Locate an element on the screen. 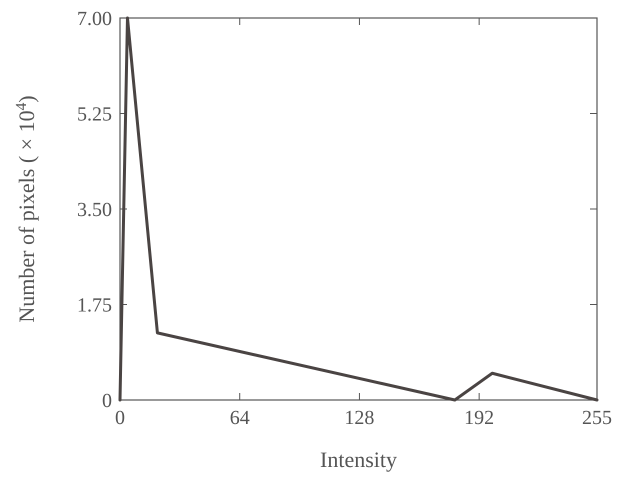 The width and height of the screenshot is (621, 479). y-tick-label: 7.00 is located at coordinates (94, 19).